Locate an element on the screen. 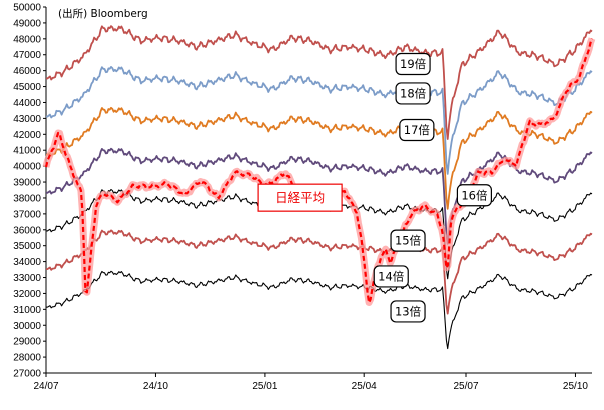 The width and height of the screenshot is (604, 410). series-label-17x: 17倍 is located at coordinates (417, 130).